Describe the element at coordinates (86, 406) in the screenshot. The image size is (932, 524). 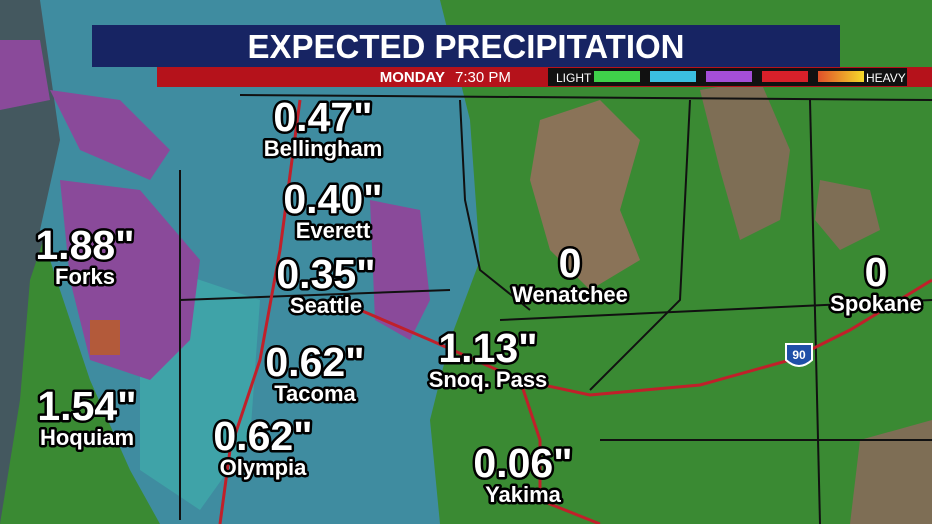
I see `amount: 1.54"` at that location.